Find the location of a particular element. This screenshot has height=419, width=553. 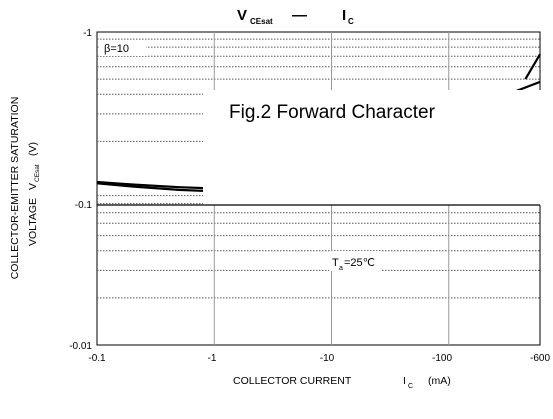

y-tick-label: -0.01 is located at coordinates (80, 346).